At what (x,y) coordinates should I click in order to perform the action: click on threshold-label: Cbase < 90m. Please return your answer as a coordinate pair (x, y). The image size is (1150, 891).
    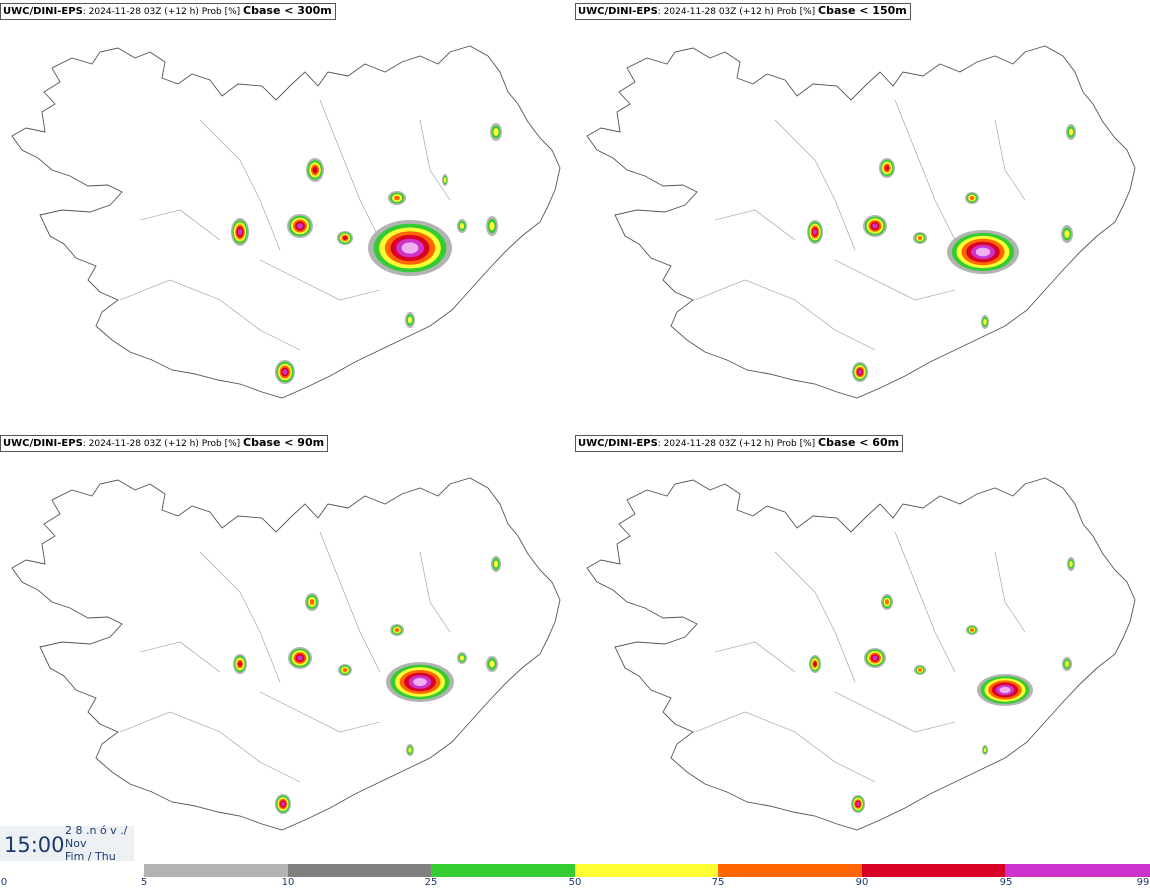
    Looking at the image, I should click on (284, 442).